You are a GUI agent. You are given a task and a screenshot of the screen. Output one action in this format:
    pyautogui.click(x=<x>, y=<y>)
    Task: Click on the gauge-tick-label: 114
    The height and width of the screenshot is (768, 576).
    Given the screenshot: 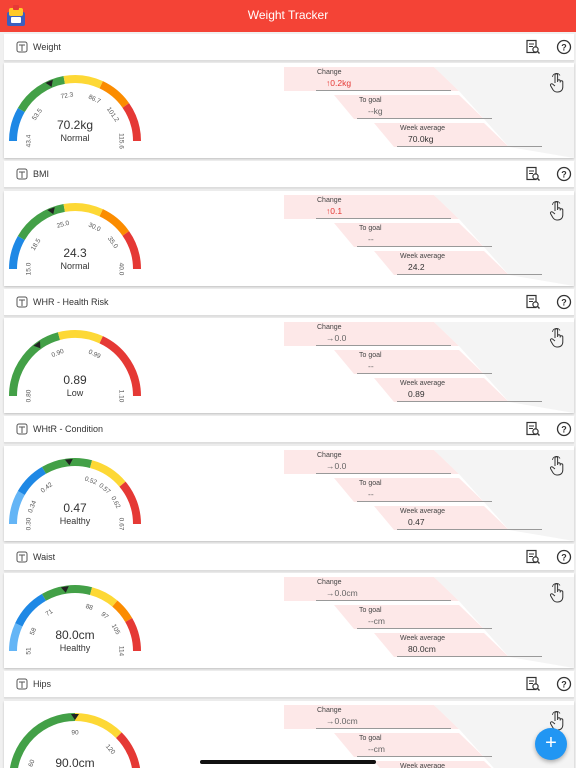 What is the action you would take?
    pyautogui.click(x=120, y=651)
    